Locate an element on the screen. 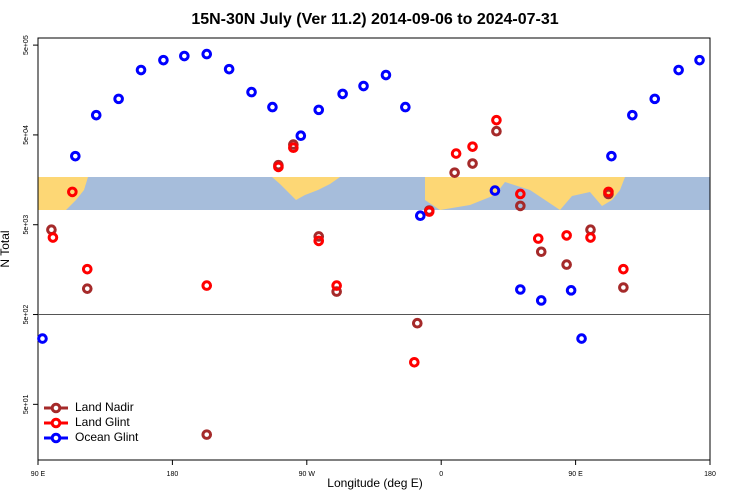 This screenshot has height=500, width=750. x-tick-label: 90 W is located at coordinates (307, 474).